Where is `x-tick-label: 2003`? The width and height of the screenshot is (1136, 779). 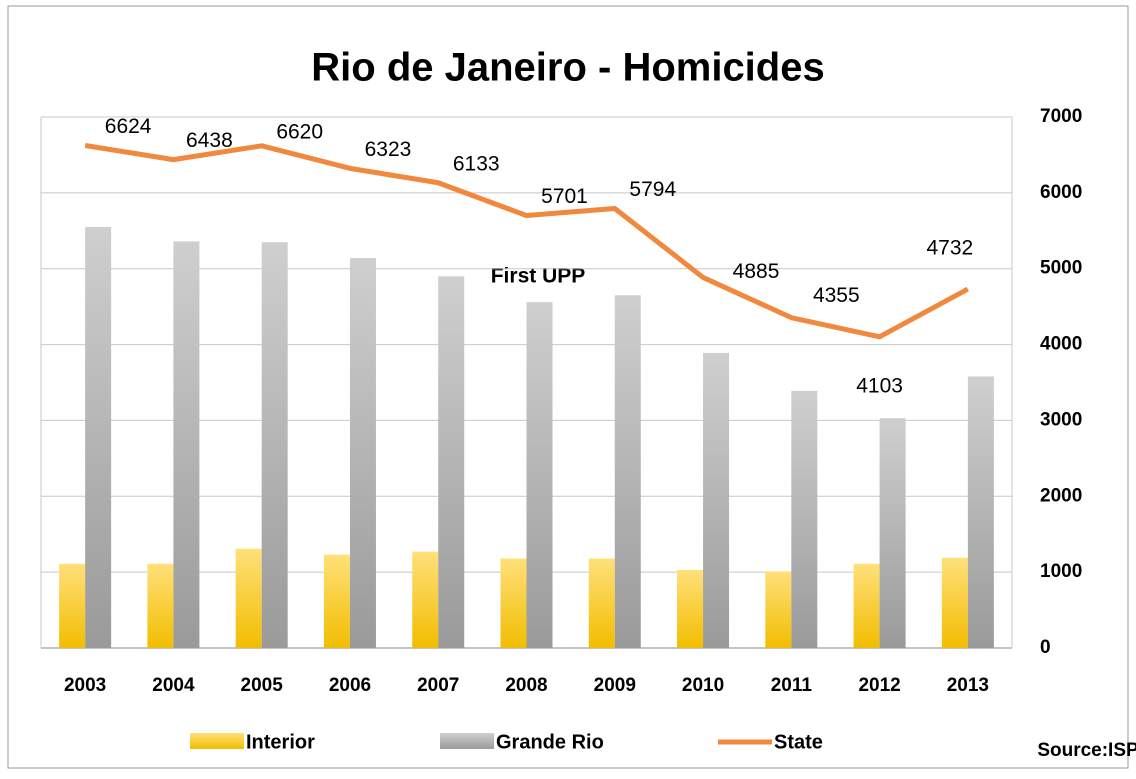
x-tick-label: 2003 is located at coordinates (85, 685).